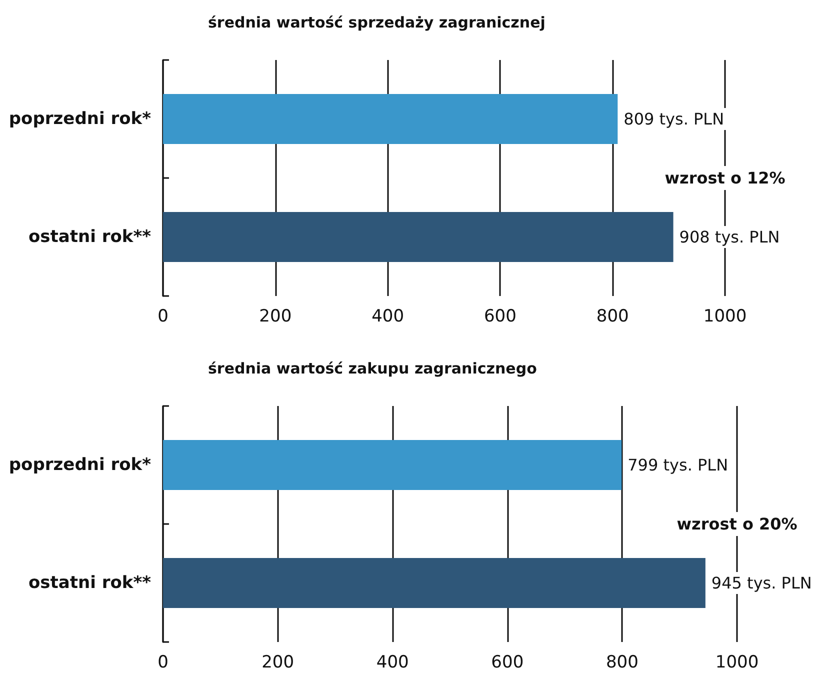 Image resolution: width=833 pixels, height=692 pixels. I want to click on data-label: 908 tys. PLN, so click(729, 237).